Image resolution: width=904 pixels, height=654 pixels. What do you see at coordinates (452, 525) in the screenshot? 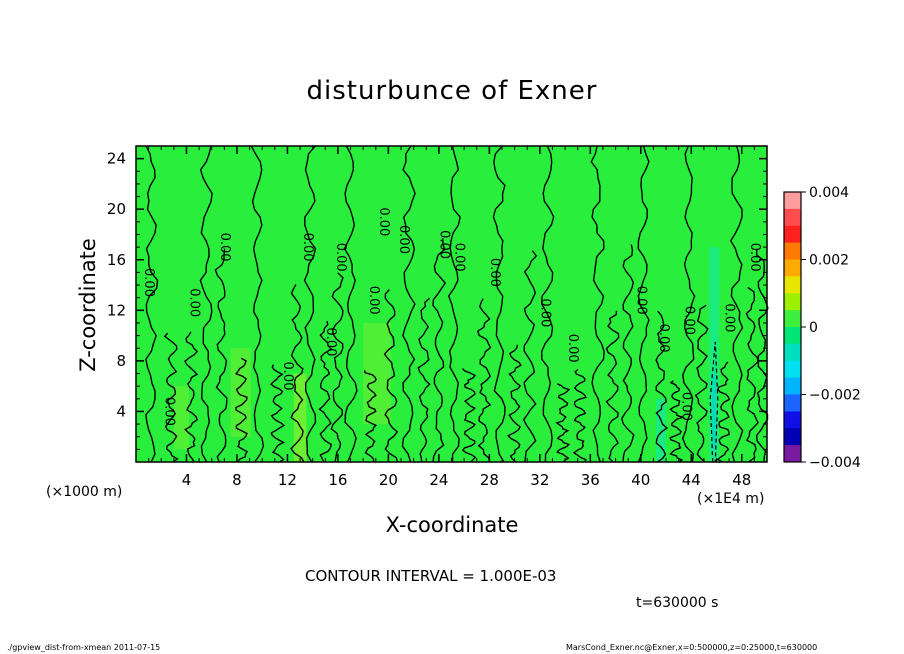
I see `x-axis-label: X-coordinate` at bounding box center [452, 525].